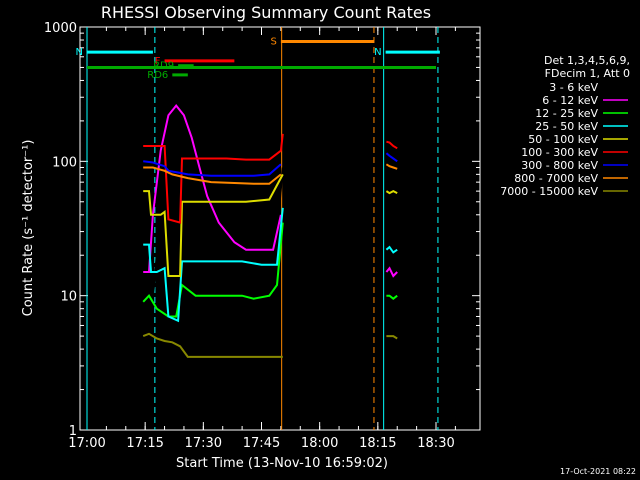  What do you see at coordinates (598, 471) in the screenshot?
I see `timestamp: 17-Oct-2021 08:22` at bounding box center [598, 471].